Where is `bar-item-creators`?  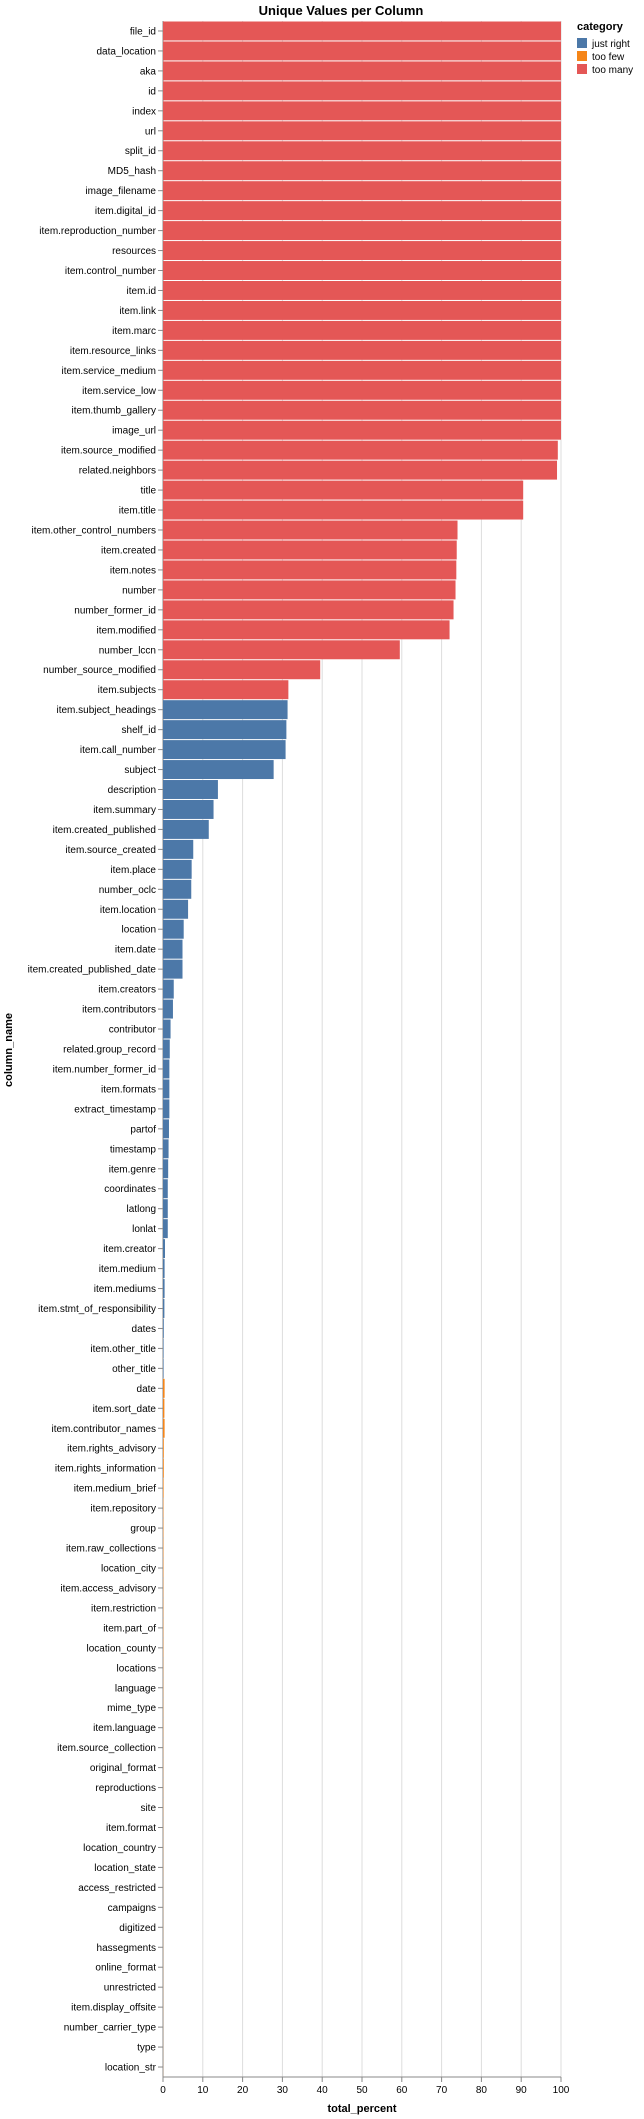 bar-item-creators is located at coordinates (168, 989).